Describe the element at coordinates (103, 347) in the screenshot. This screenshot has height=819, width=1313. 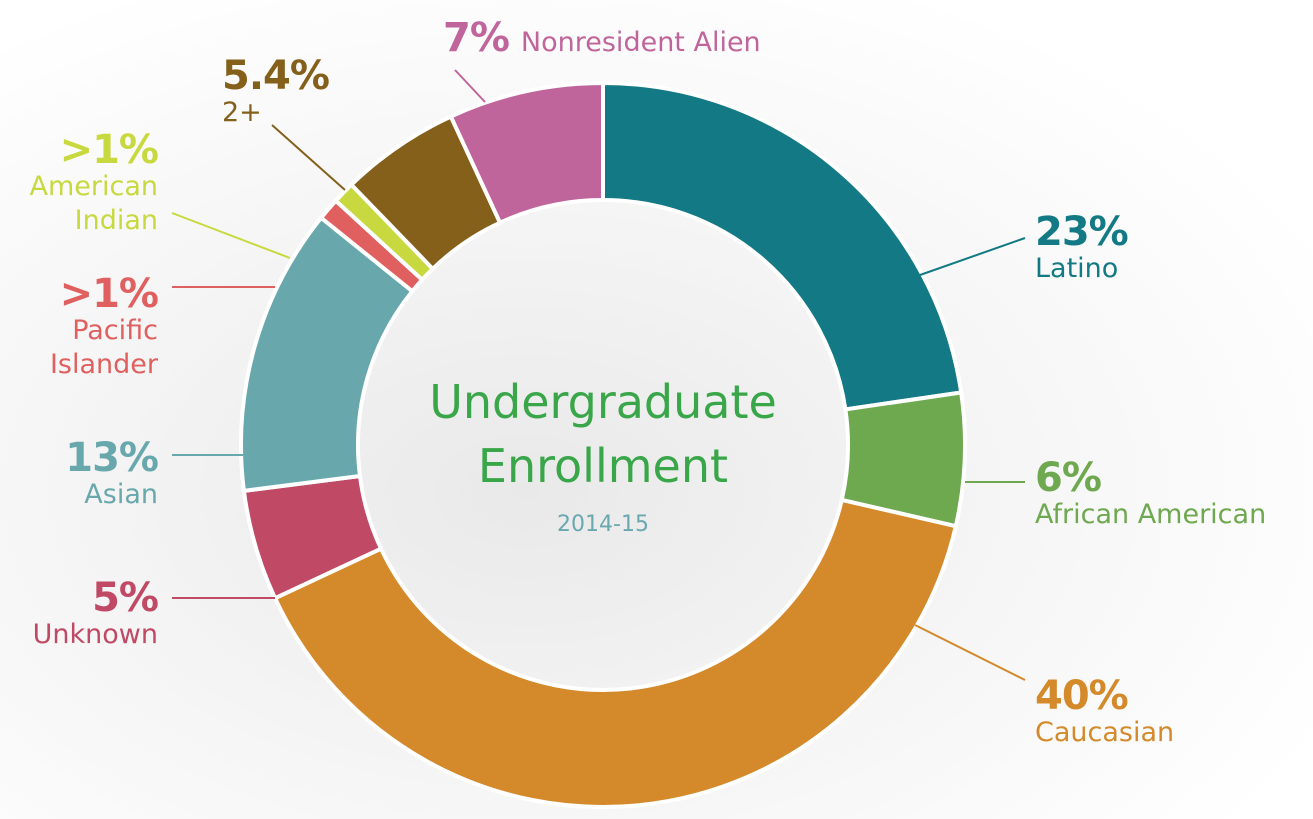
I see `category-label: Pacific Islander` at that location.